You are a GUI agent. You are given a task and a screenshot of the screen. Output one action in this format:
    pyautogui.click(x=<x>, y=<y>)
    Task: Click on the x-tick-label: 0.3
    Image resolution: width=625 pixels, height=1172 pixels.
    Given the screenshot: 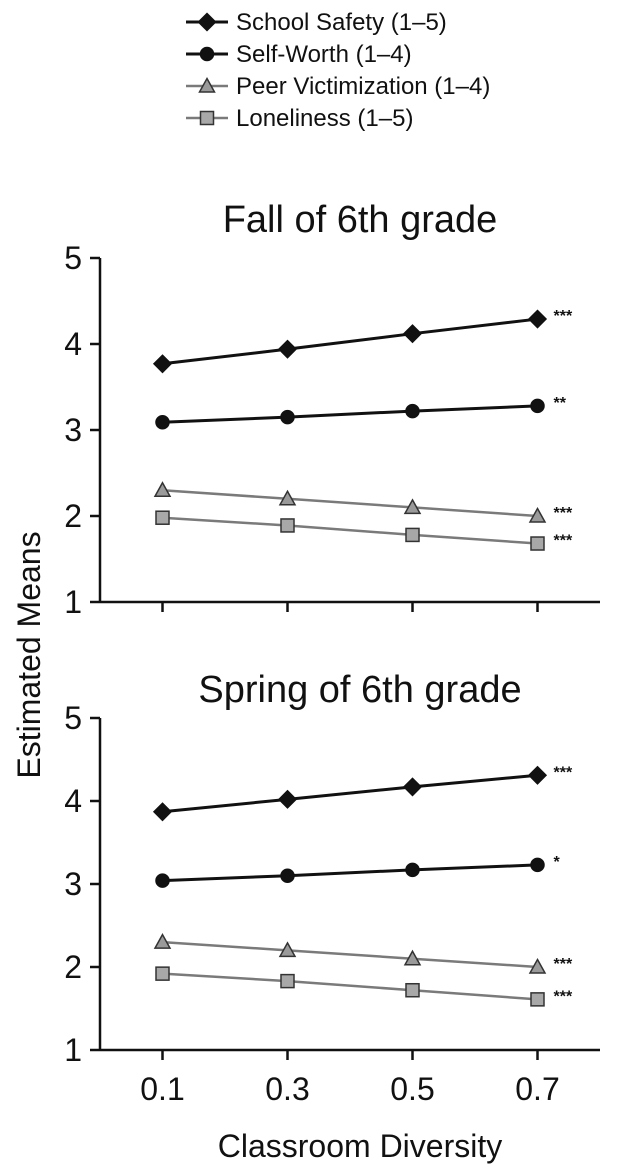 What is the action you would take?
    pyautogui.click(x=287, y=1089)
    